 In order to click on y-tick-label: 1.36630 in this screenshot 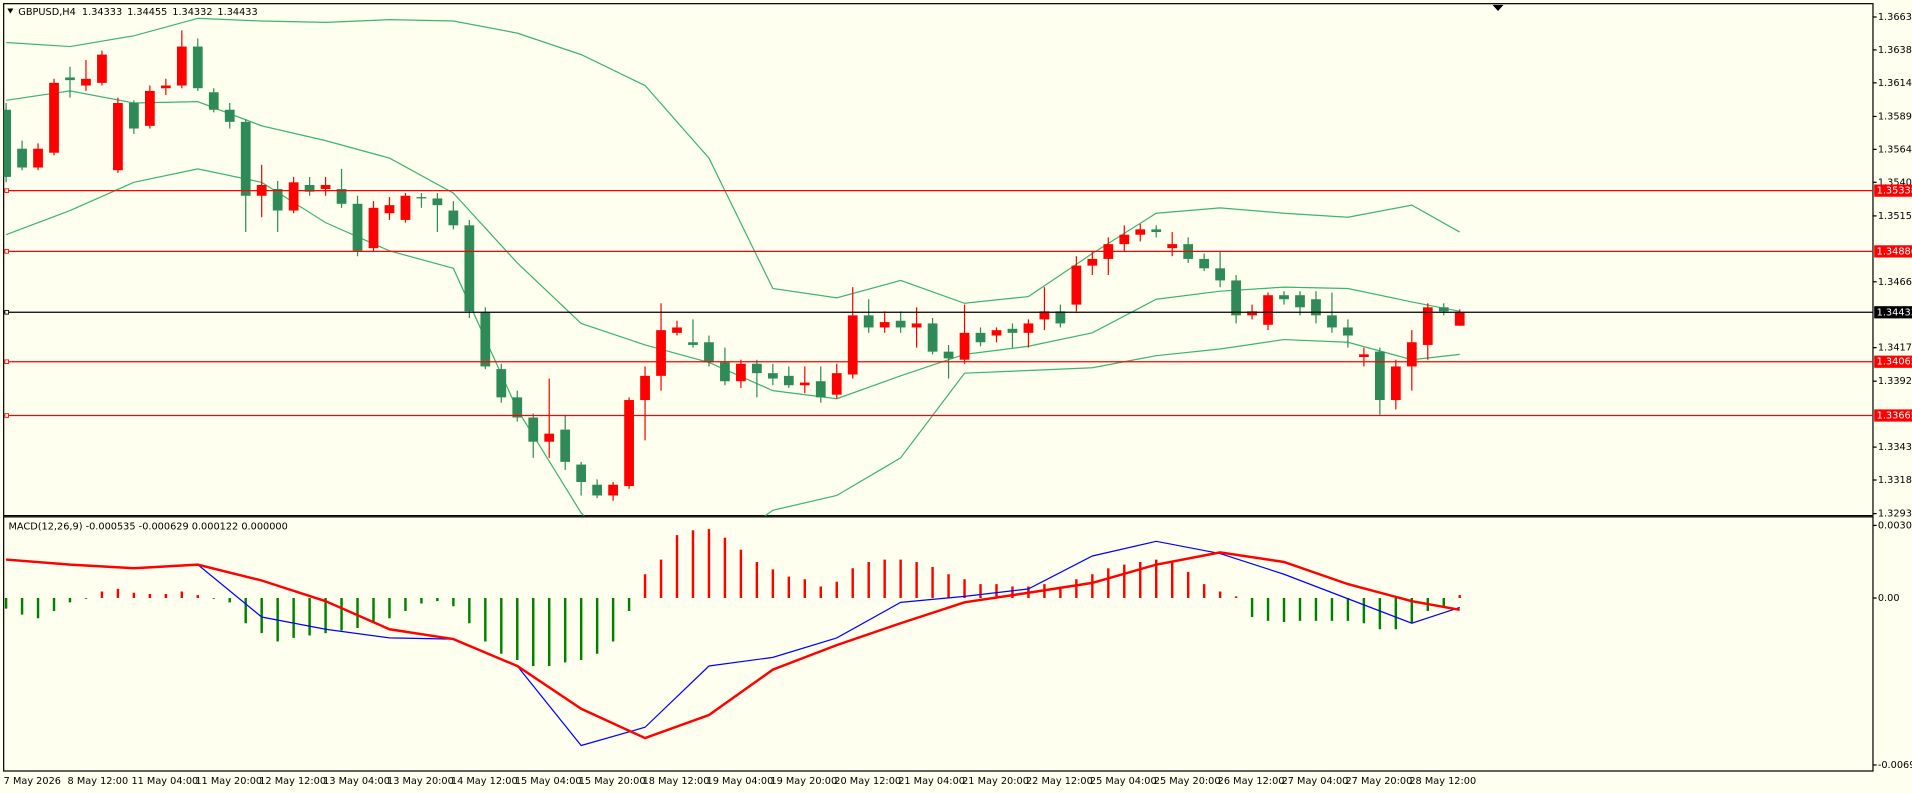, I will do `click(1895, 17)`.